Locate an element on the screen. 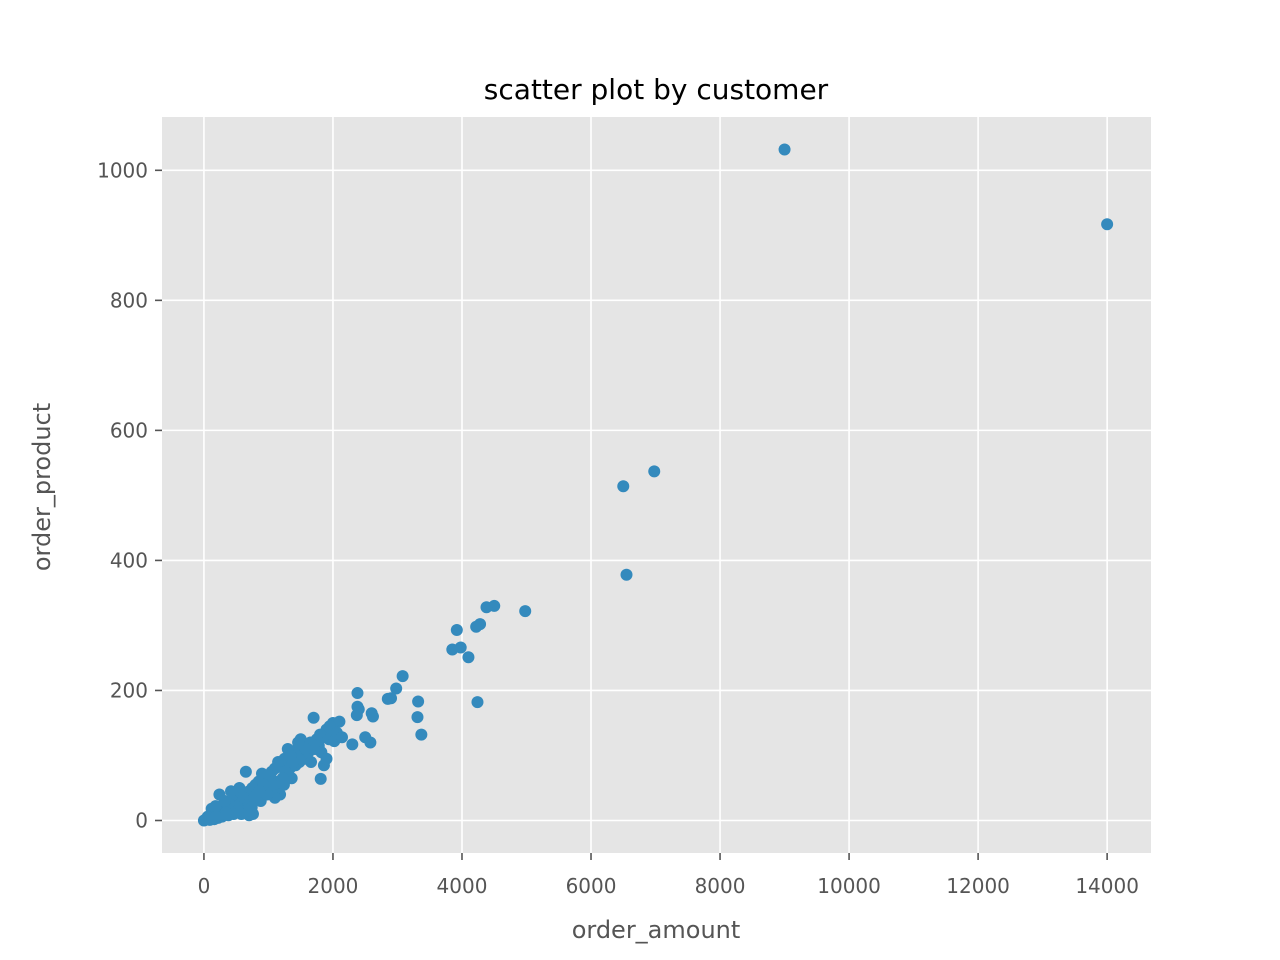 The image size is (1280, 960). x-tick-label: 14000 is located at coordinates (1107, 886).